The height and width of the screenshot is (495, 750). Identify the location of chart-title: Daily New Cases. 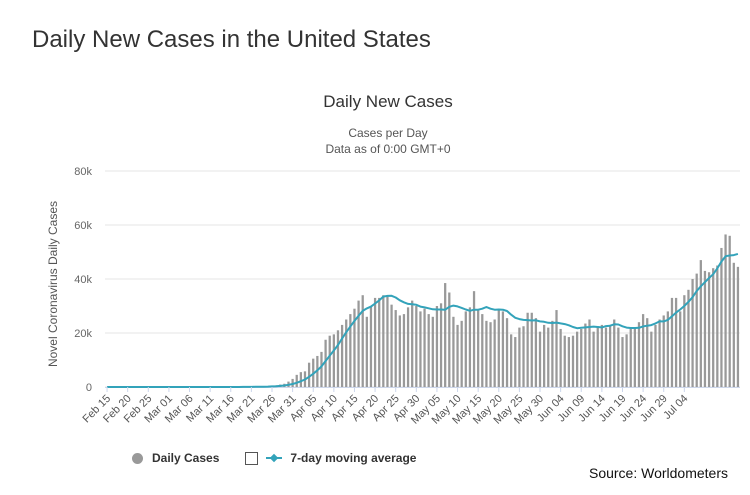
(388, 101).